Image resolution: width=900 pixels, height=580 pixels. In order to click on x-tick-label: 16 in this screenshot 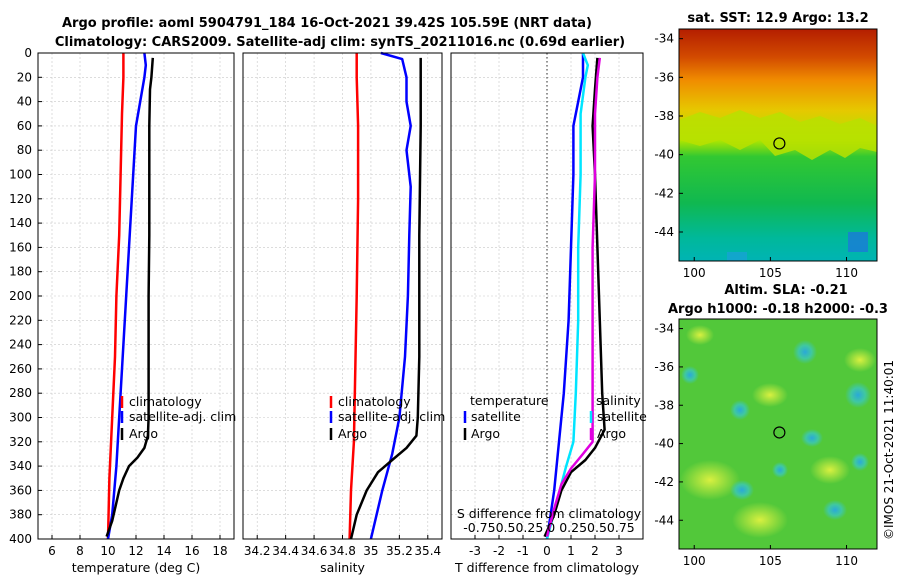, I will do `click(191, 551)`.